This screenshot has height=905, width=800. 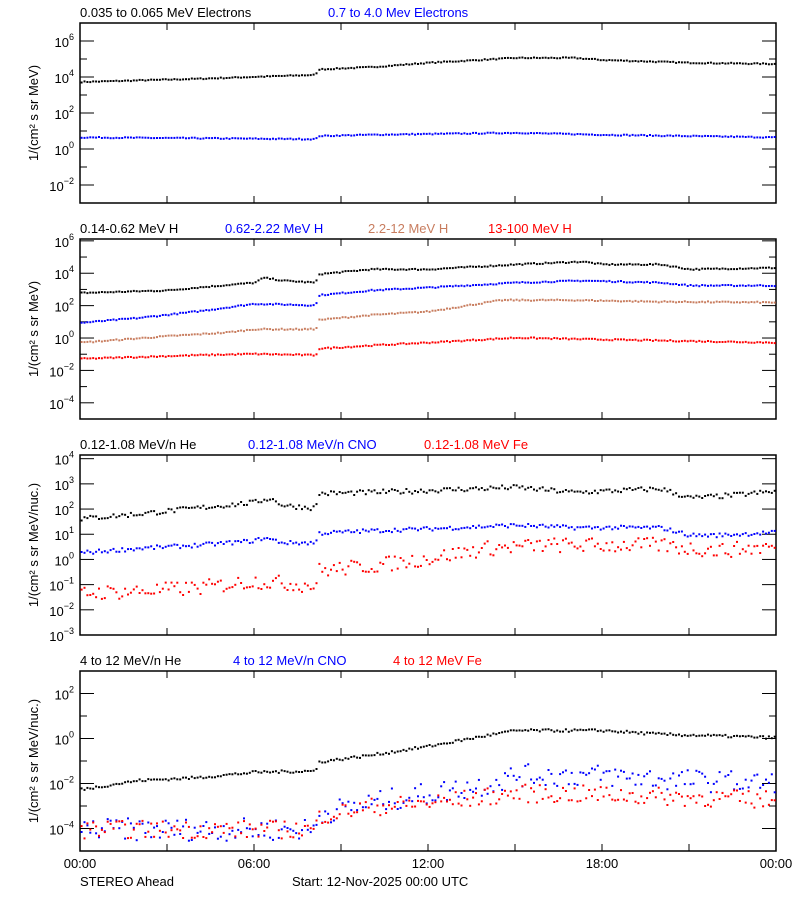 I want to click on legend-entry: 2.2-12 MeV H, so click(x=408, y=228).